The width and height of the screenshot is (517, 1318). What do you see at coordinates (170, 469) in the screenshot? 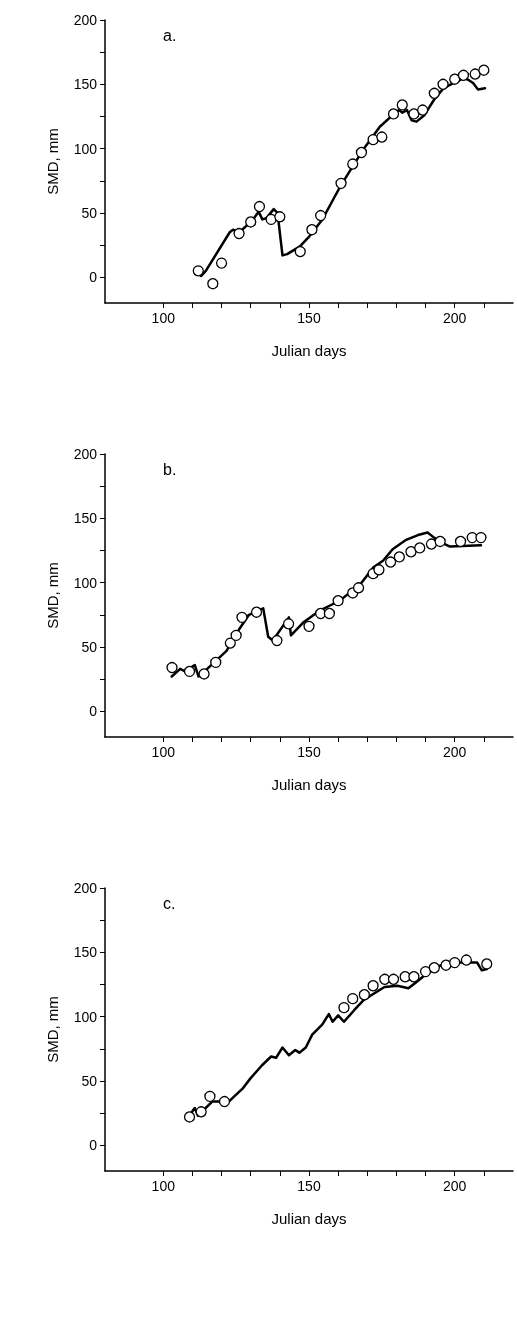
I see `chart-title: b.` at bounding box center [170, 469].